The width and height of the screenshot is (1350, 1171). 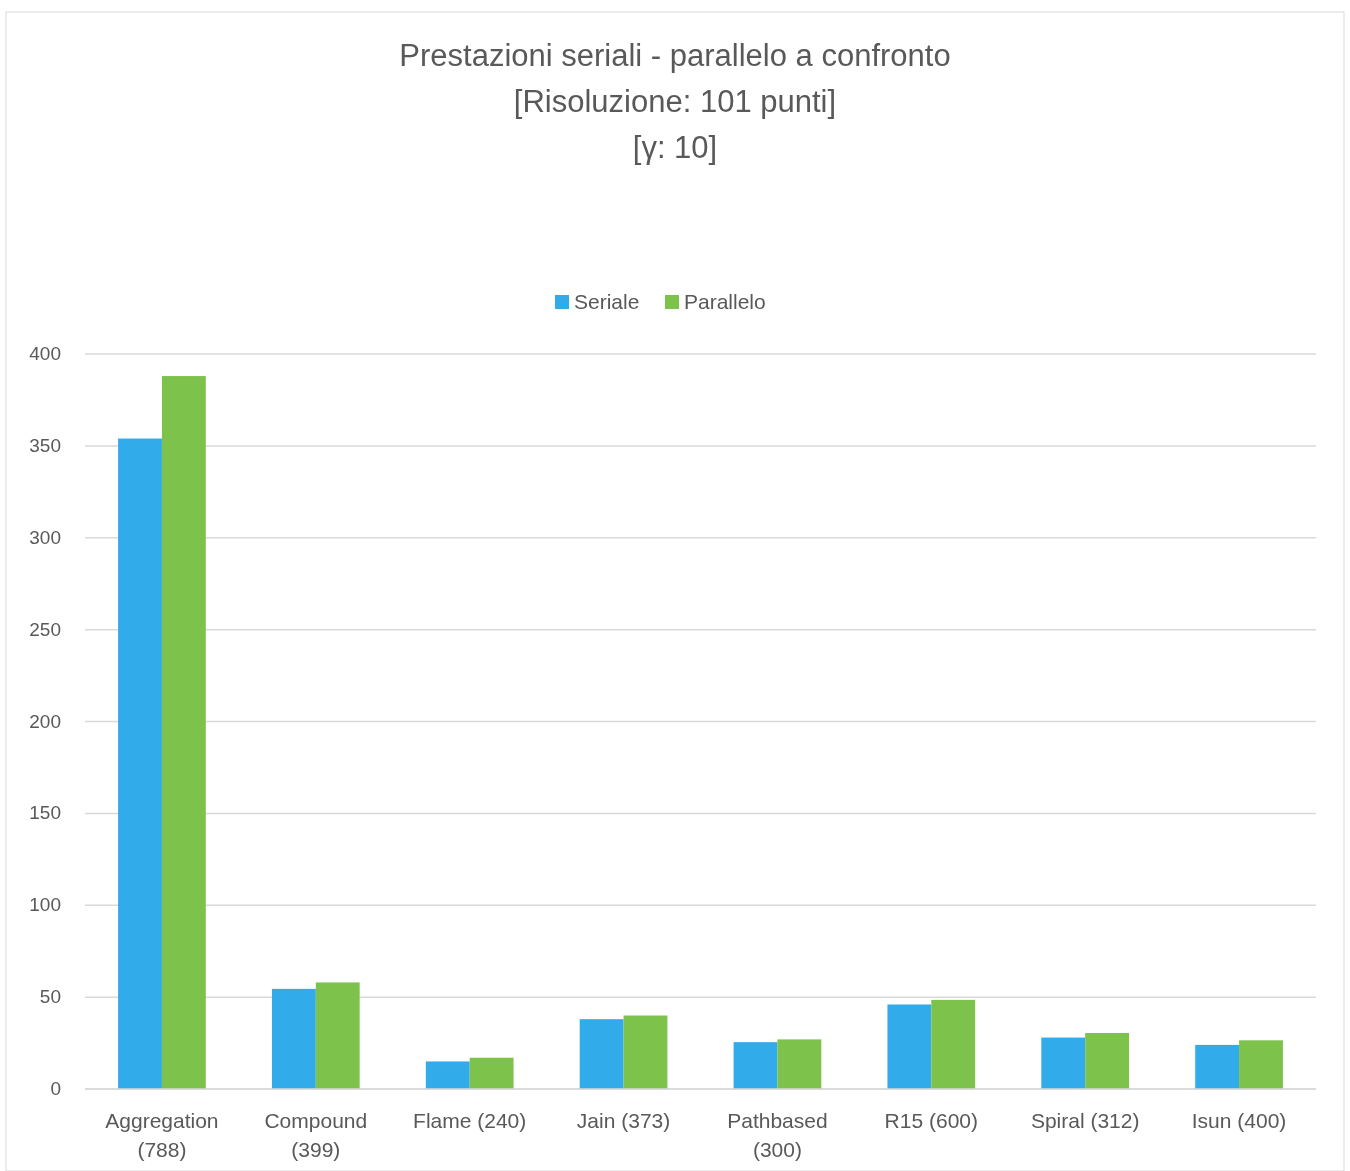 What do you see at coordinates (931, 1120) in the screenshot?
I see `x-tick-label: R15 (600)` at bounding box center [931, 1120].